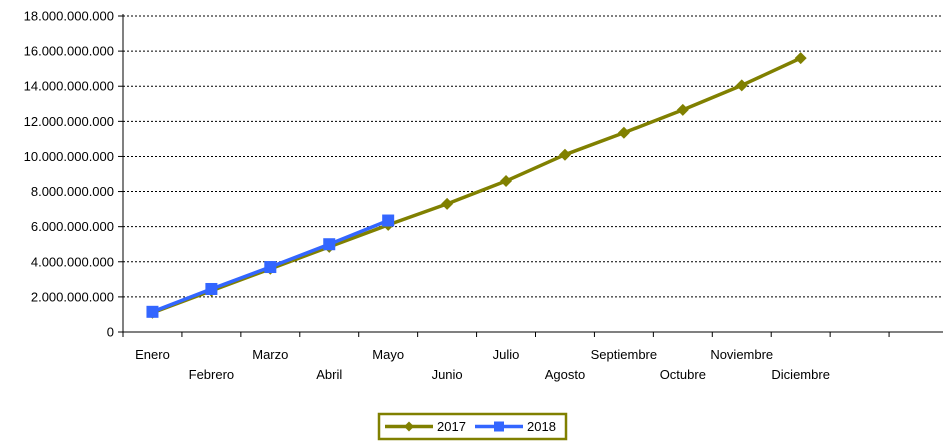 This screenshot has width=943, height=441. Describe the element at coordinates (270, 354) in the screenshot. I see `x-tick-label: Marzo` at that location.